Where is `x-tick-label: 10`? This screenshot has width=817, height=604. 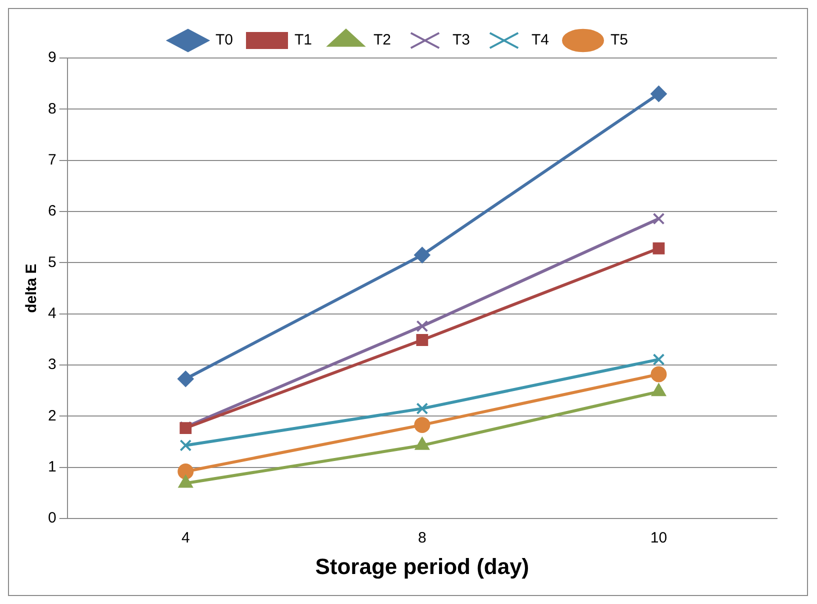
x-tick-label: 10 is located at coordinates (659, 538).